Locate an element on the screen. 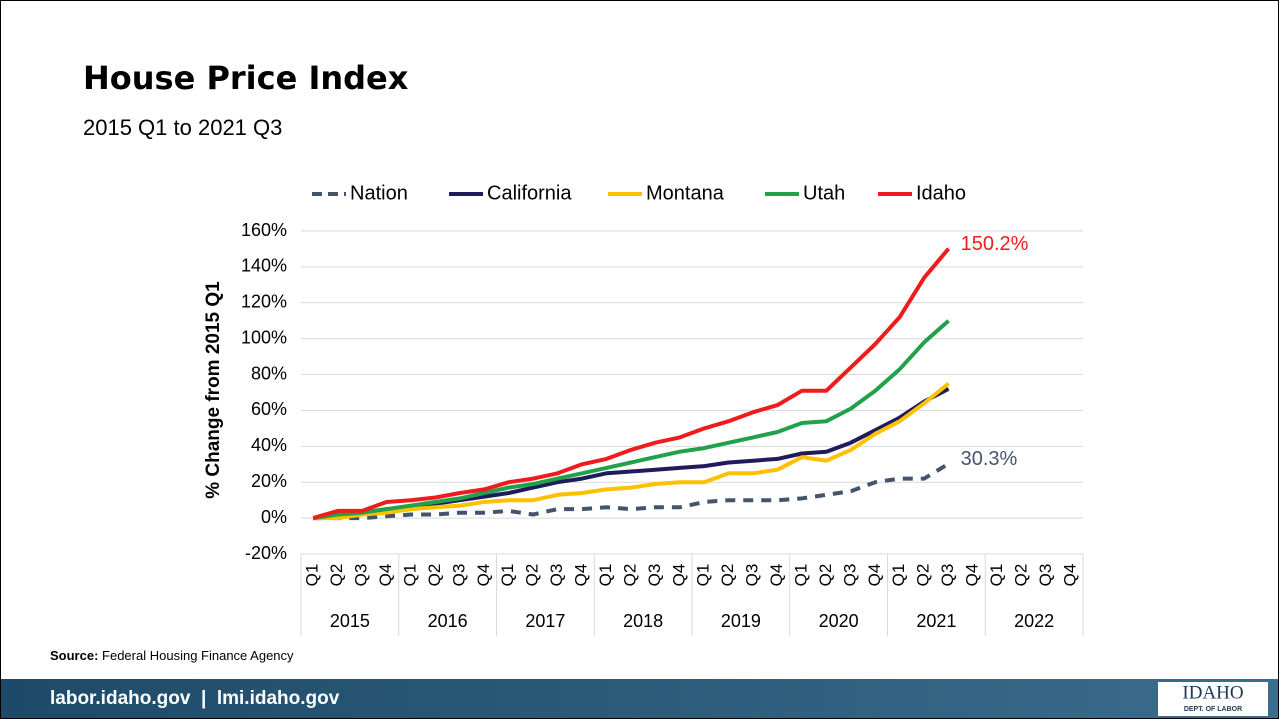 This screenshot has height=719, width=1279. y-tick-label: 20% is located at coordinates (269, 481).